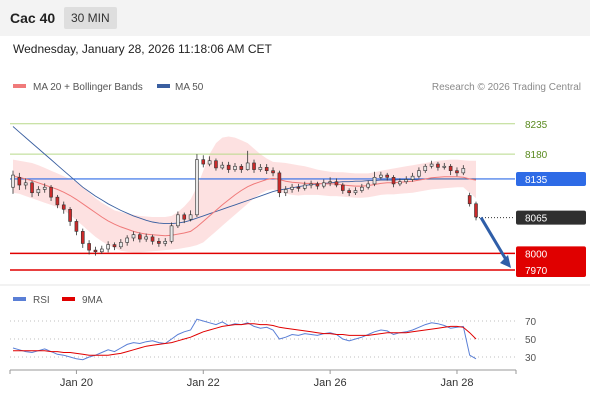 The width and height of the screenshot is (590, 400). What do you see at coordinates (531, 322) in the screenshot?
I see `rsi-tick-70: 70` at bounding box center [531, 322].